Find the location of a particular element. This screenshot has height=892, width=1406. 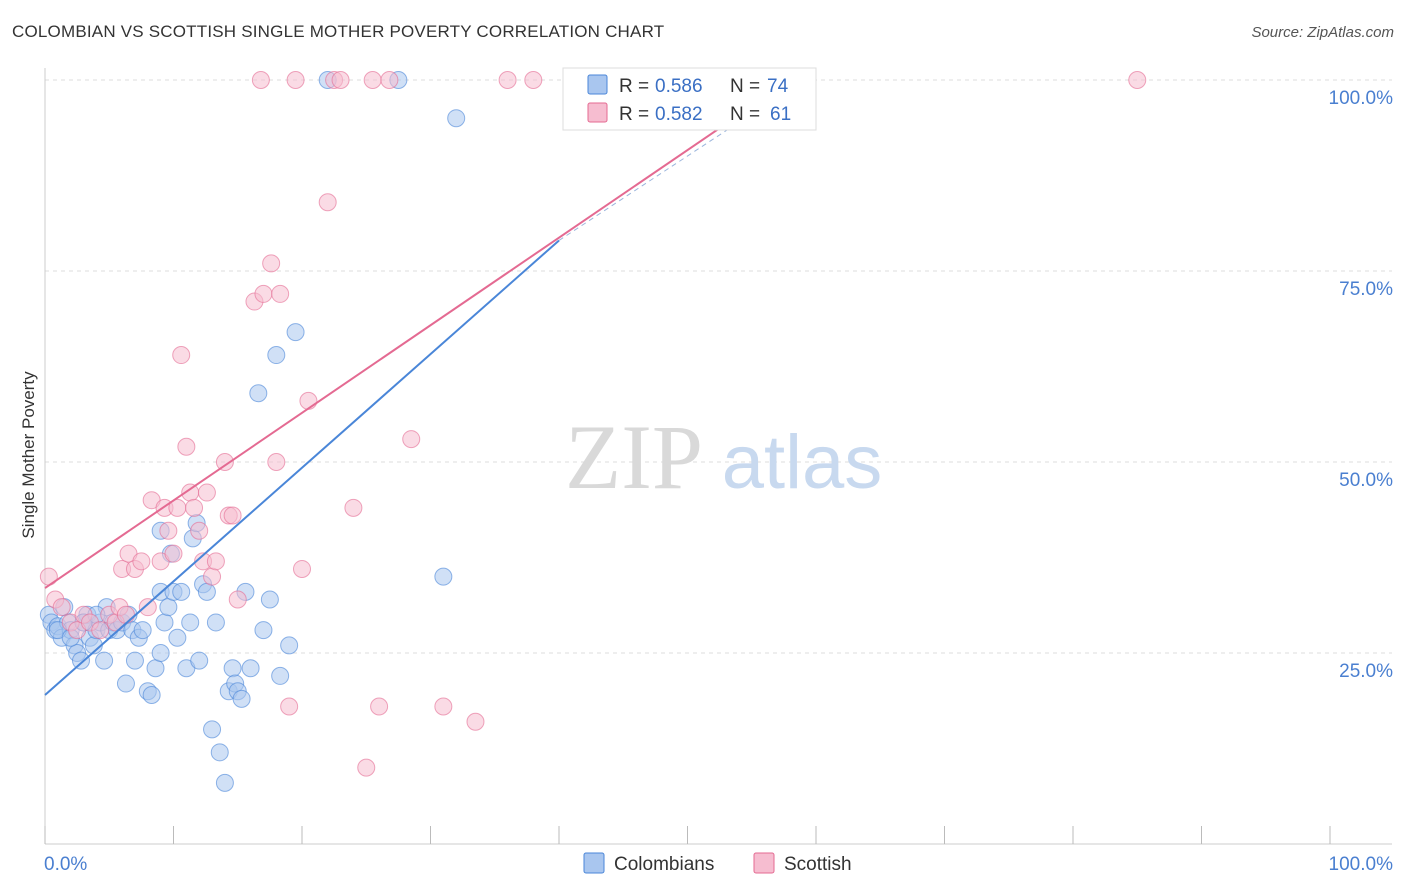

source-credit: Source: ZipAtlas.com is located at coordinates (1322, 32).